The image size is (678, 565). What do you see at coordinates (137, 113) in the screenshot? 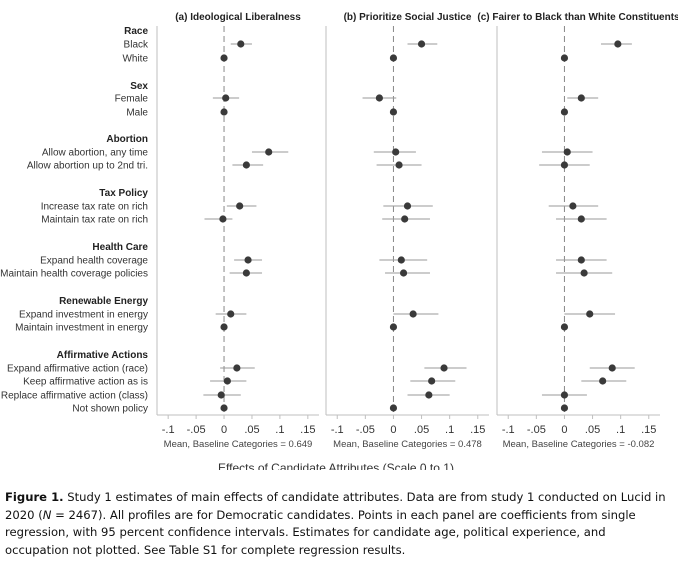
I see `level-label-male: Male` at bounding box center [137, 113].